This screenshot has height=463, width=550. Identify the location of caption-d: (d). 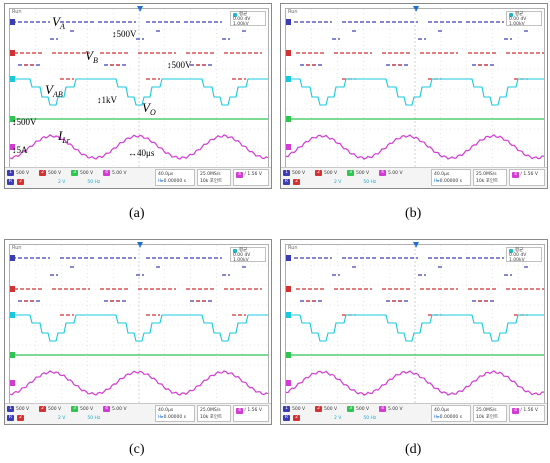
(413, 449).